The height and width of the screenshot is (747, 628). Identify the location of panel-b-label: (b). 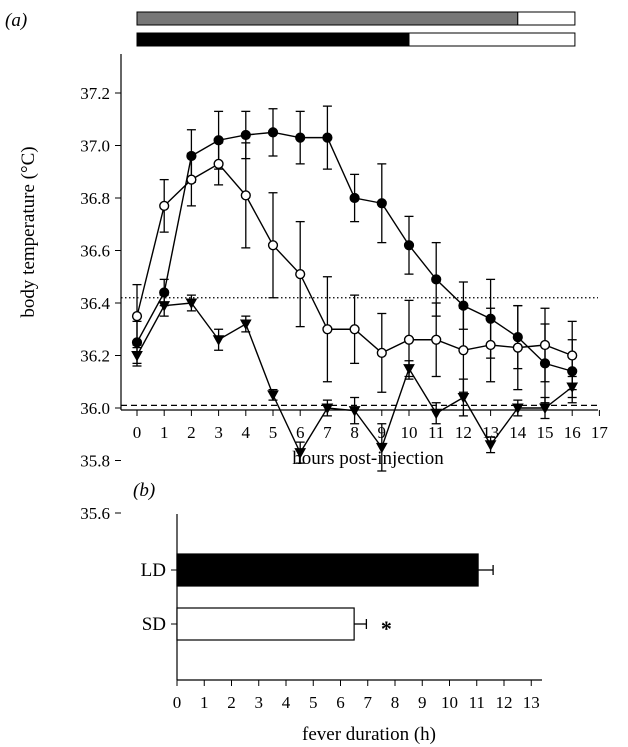
(144, 490).